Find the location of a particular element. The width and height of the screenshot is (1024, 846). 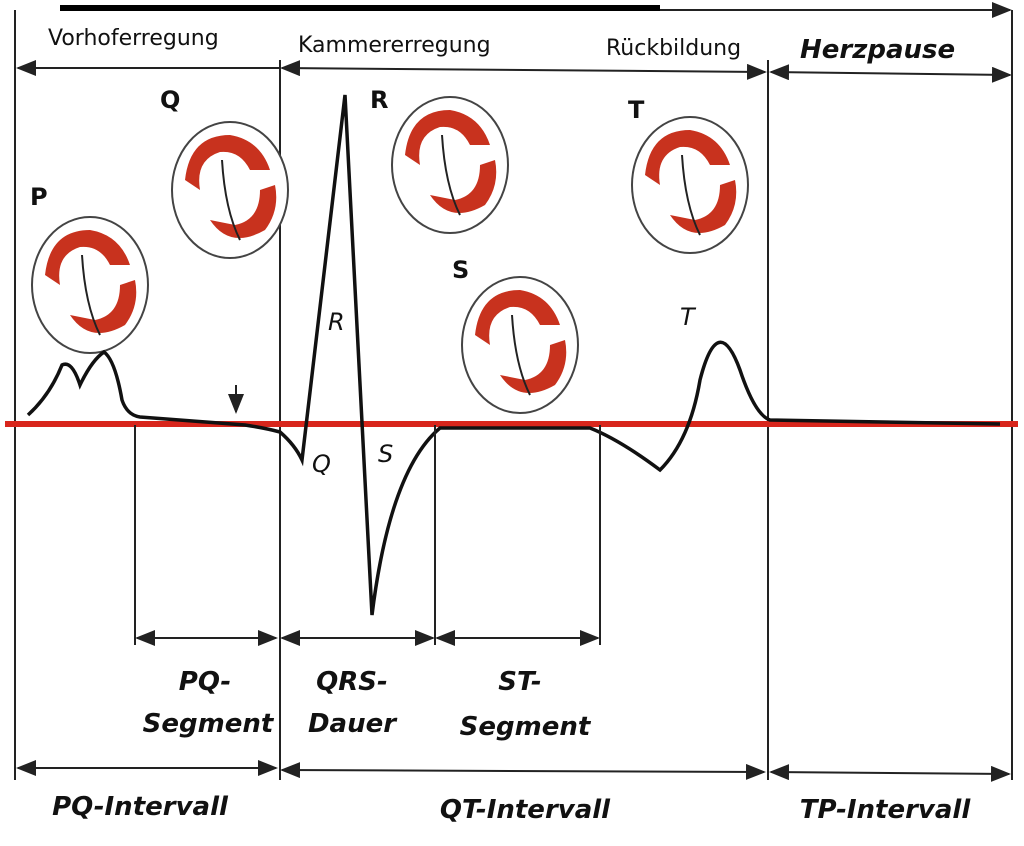

interval-label: PQ-Intervall is located at coordinates (140, 807).